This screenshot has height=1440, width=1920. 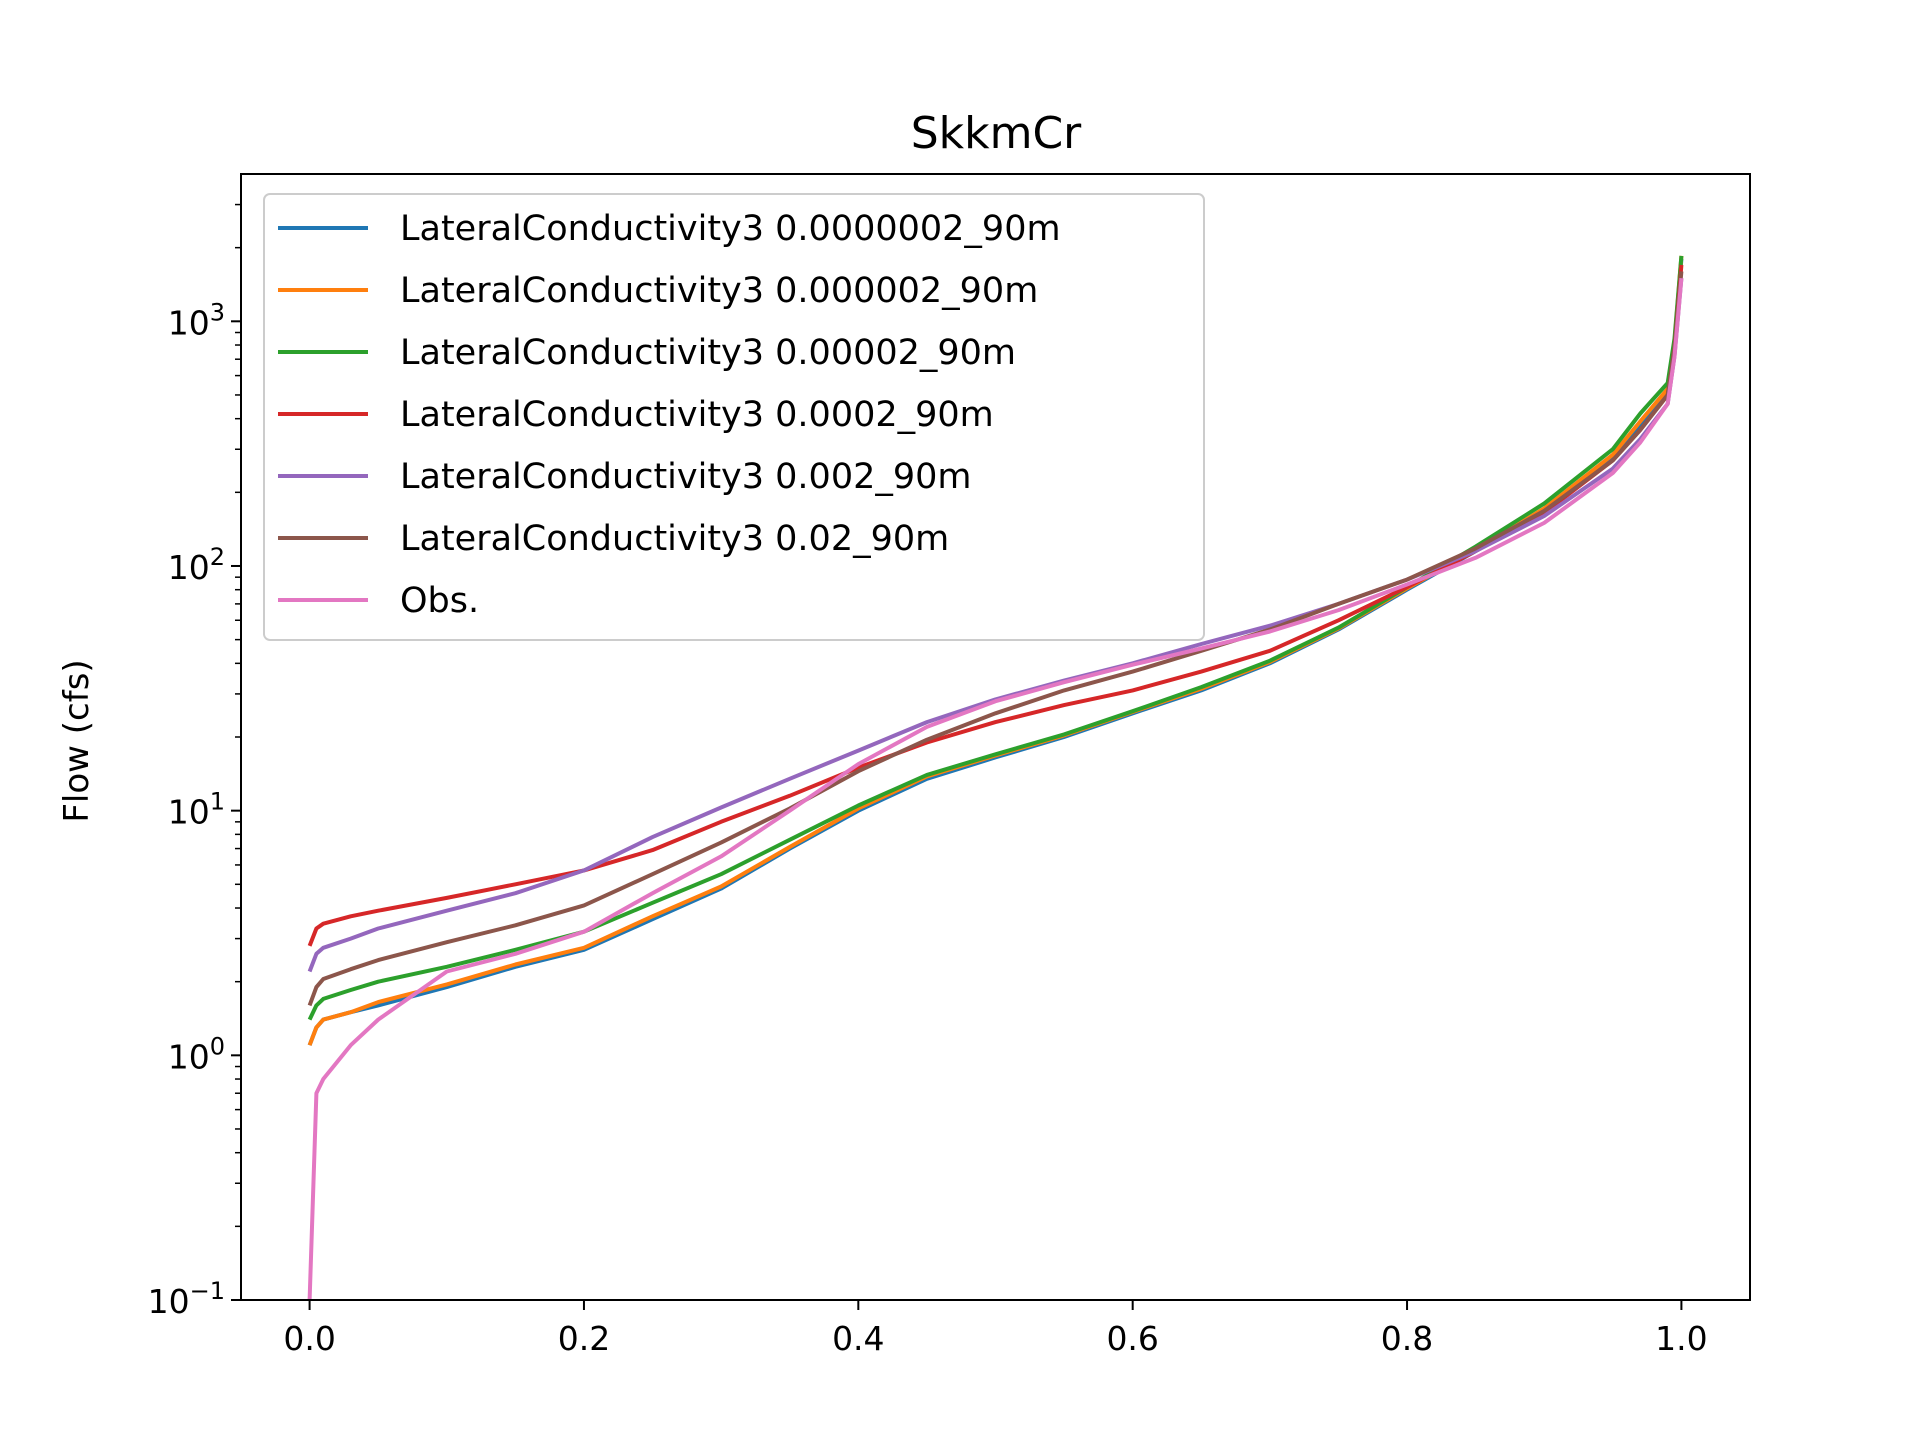 What do you see at coordinates (730, 229) in the screenshot?
I see `legend-label: LateralConductivity3 0.0000002_90m` at bounding box center [730, 229].